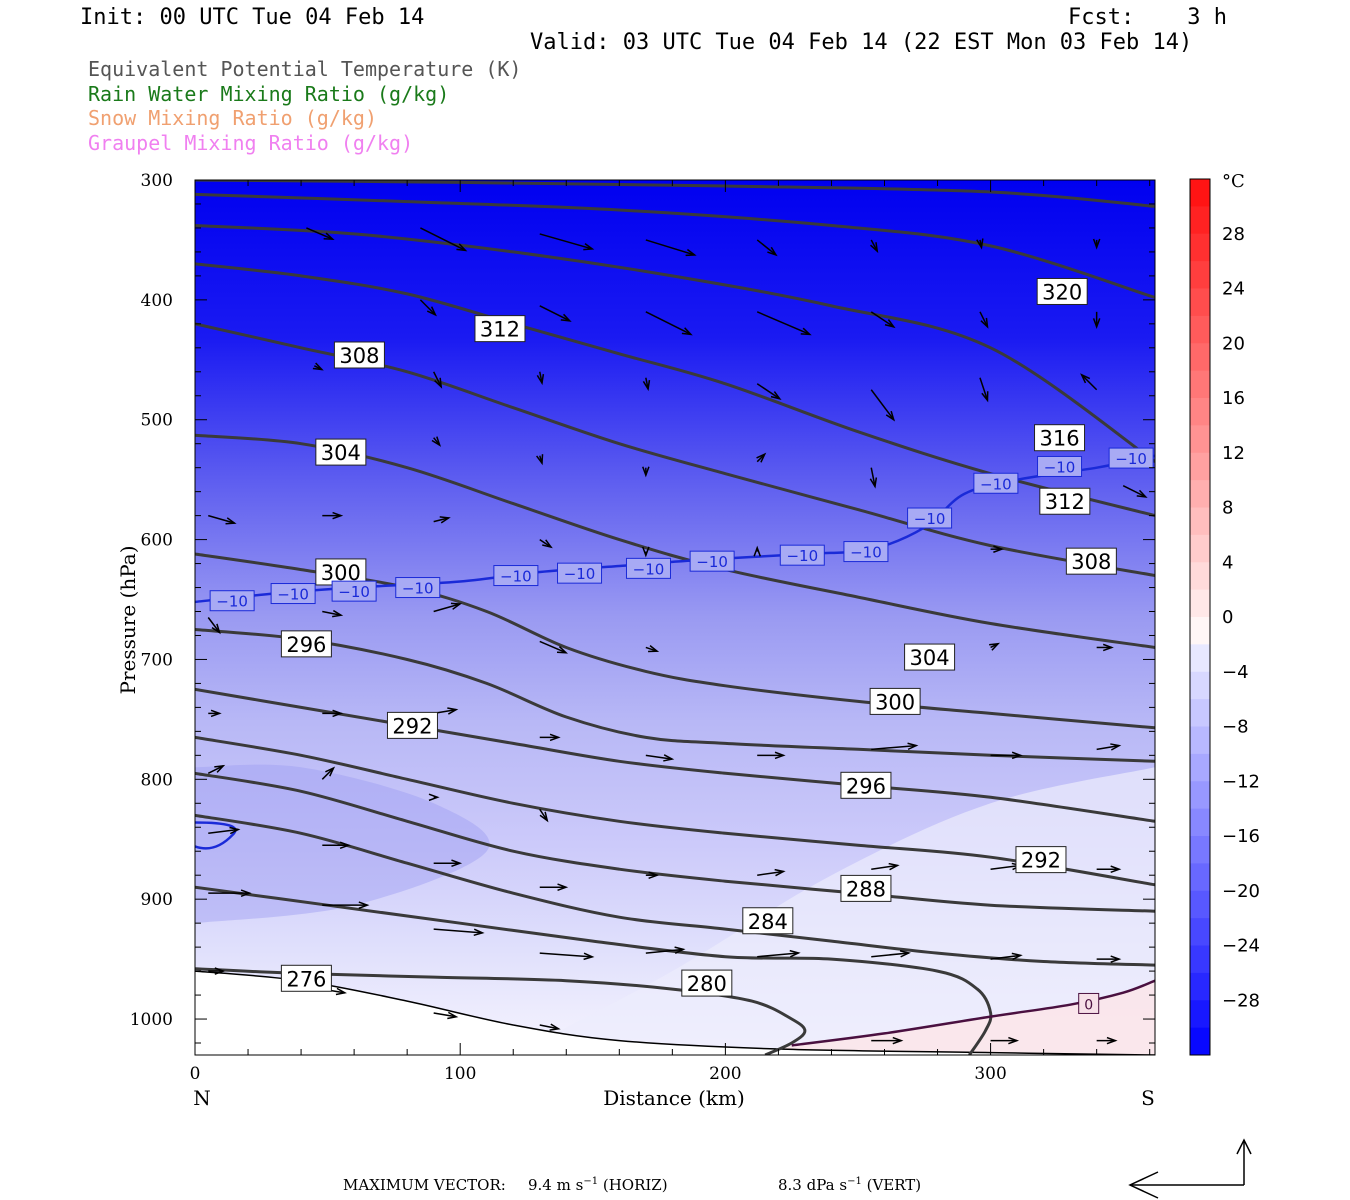  I want to click on theta-e-label: 280, so click(707, 983).